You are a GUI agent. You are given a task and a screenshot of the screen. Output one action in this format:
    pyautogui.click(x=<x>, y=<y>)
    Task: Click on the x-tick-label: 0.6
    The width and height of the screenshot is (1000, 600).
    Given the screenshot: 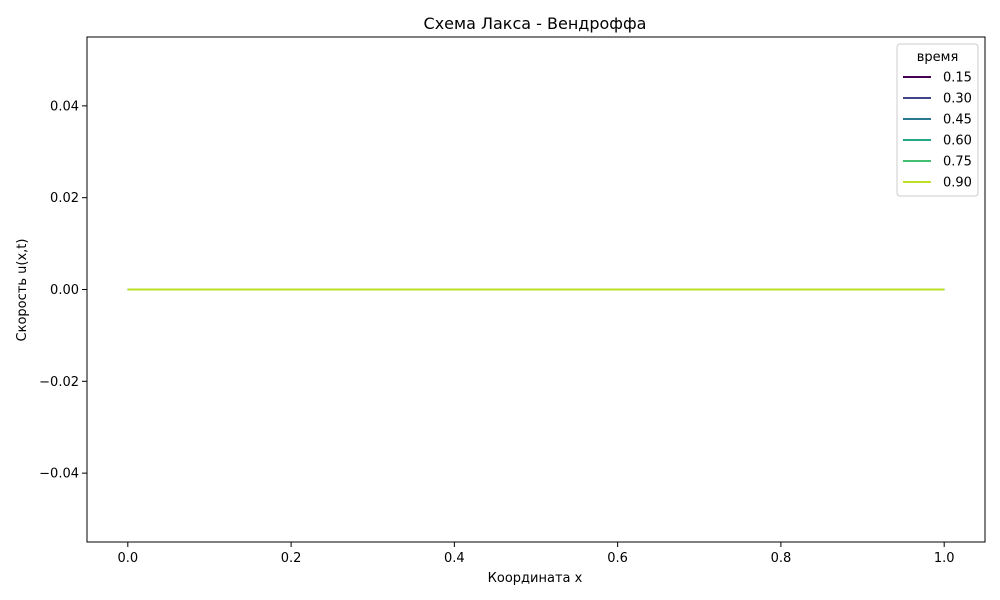 What is the action you would take?
    pyautogui.click(x=617, y=558)
    